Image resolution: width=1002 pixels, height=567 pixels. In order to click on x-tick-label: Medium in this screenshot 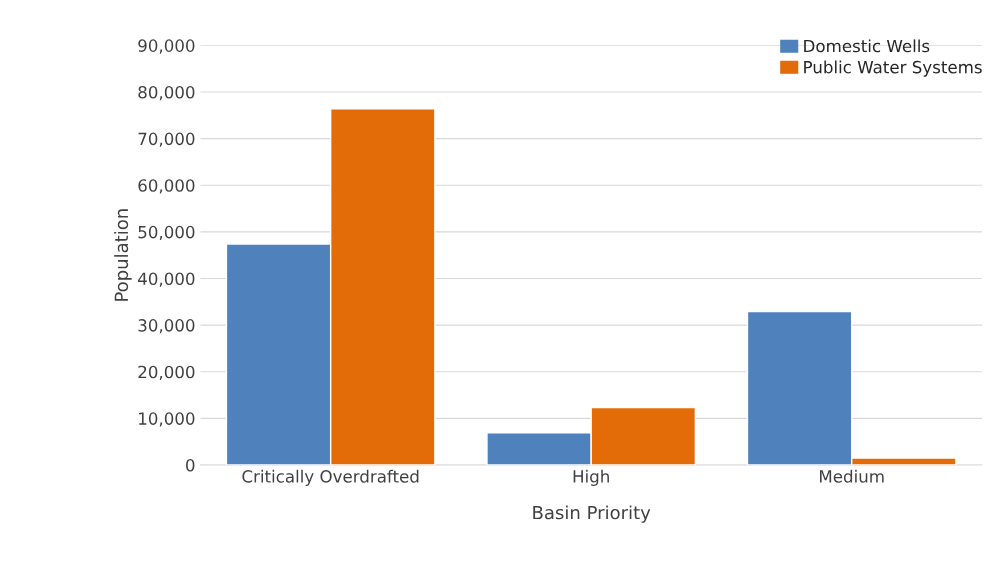, I will do `click(852, 476)`.